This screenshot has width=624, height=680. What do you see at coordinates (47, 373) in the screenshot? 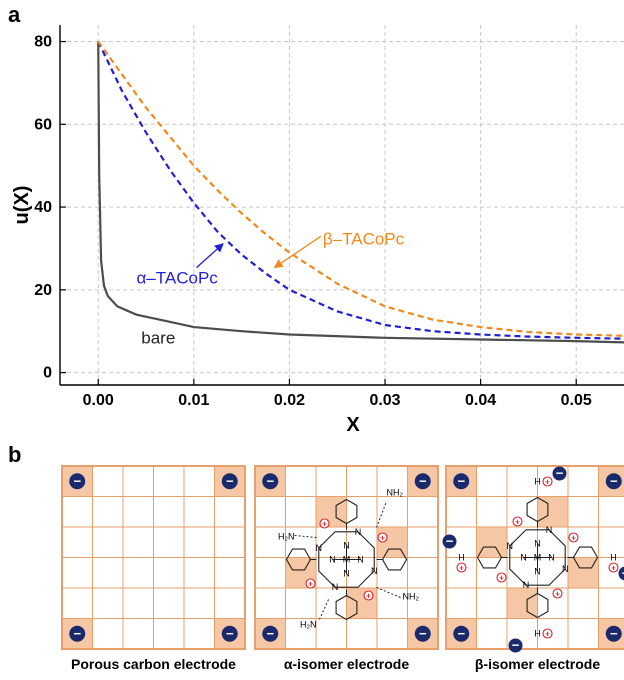
I see `y-tick-label: 0` at bounding box center [47, 373].